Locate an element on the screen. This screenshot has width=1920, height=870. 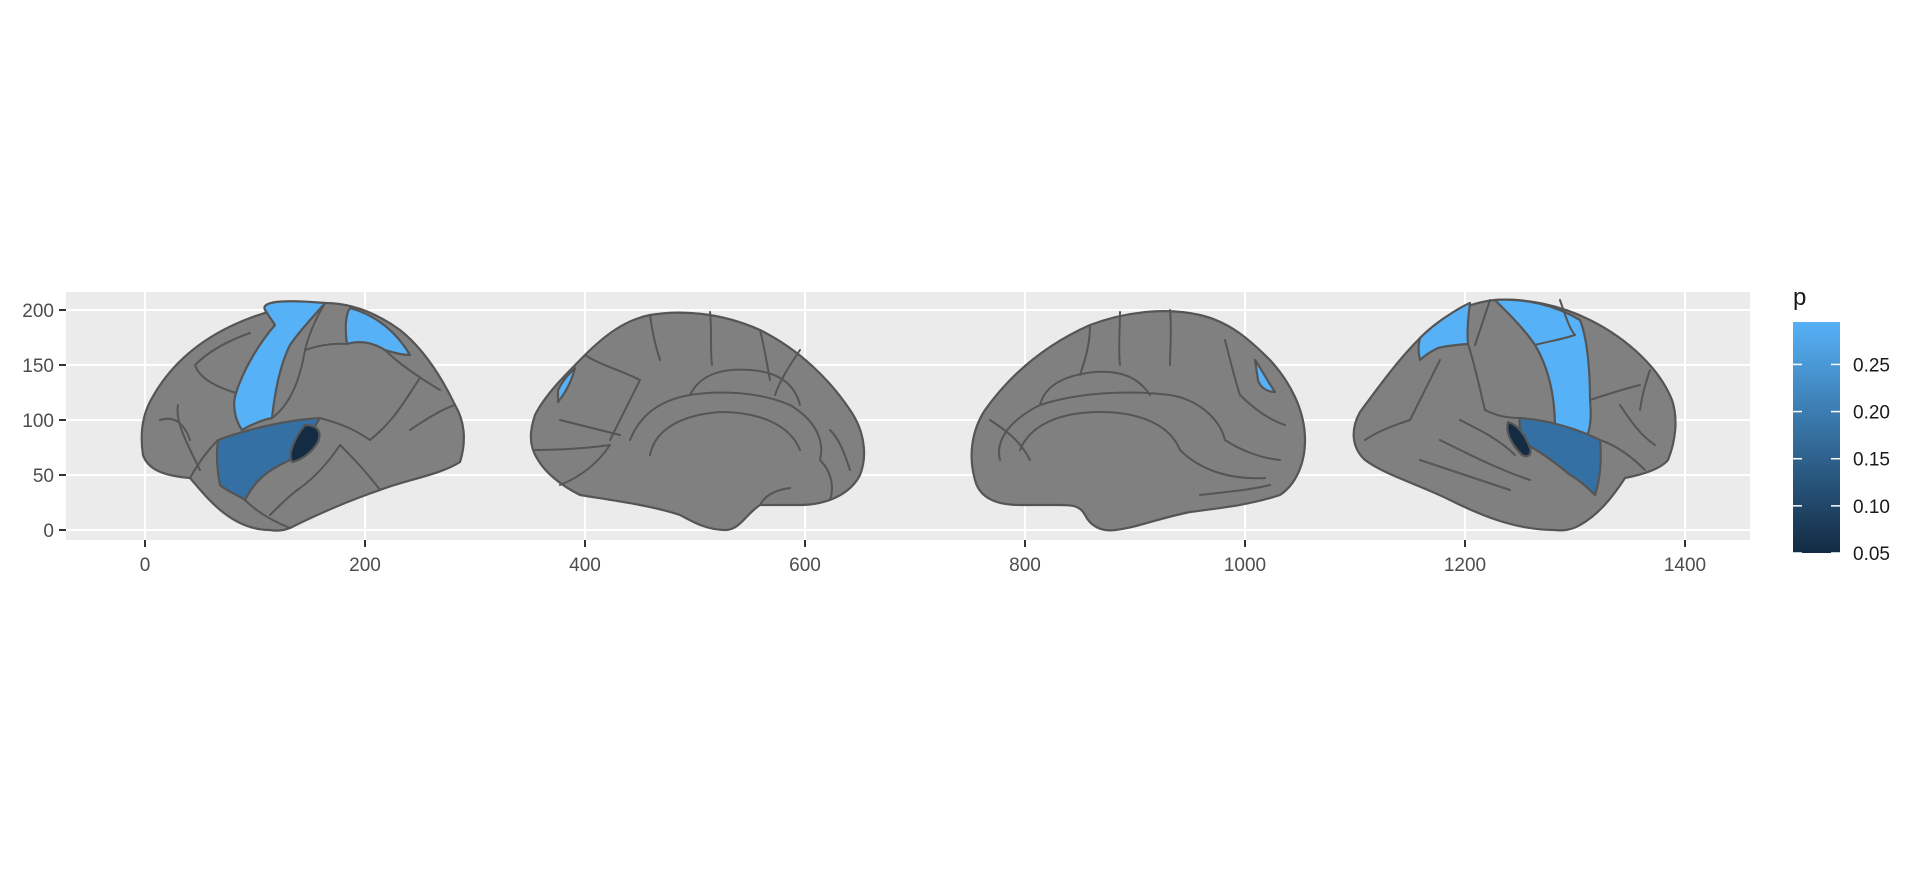
x-tick-label: 1400 is located at coordinates (1685, 565).